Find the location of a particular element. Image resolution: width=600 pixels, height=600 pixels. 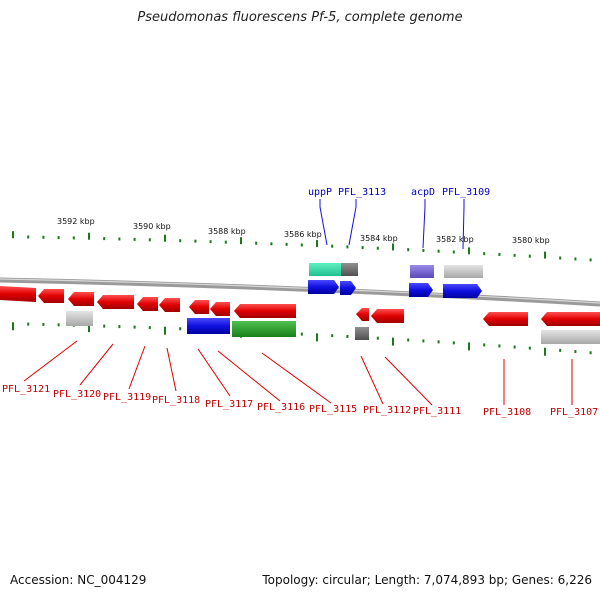

gene-label-PFL_3120: PFL_3120 is located at coordinates (77, 394).